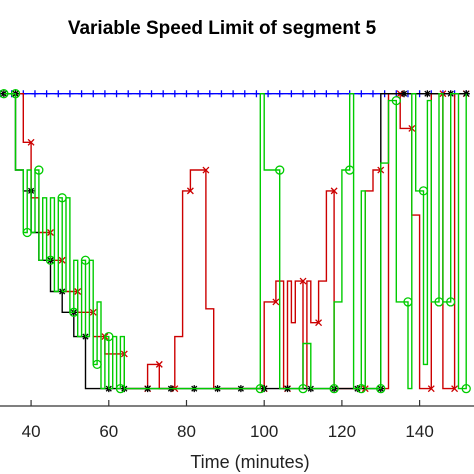 The width and height of the screenshot is (474, 474). Describe the element at coordinates (342, 431) in the screenshot. I see `x-tick-label: 120` at that location.